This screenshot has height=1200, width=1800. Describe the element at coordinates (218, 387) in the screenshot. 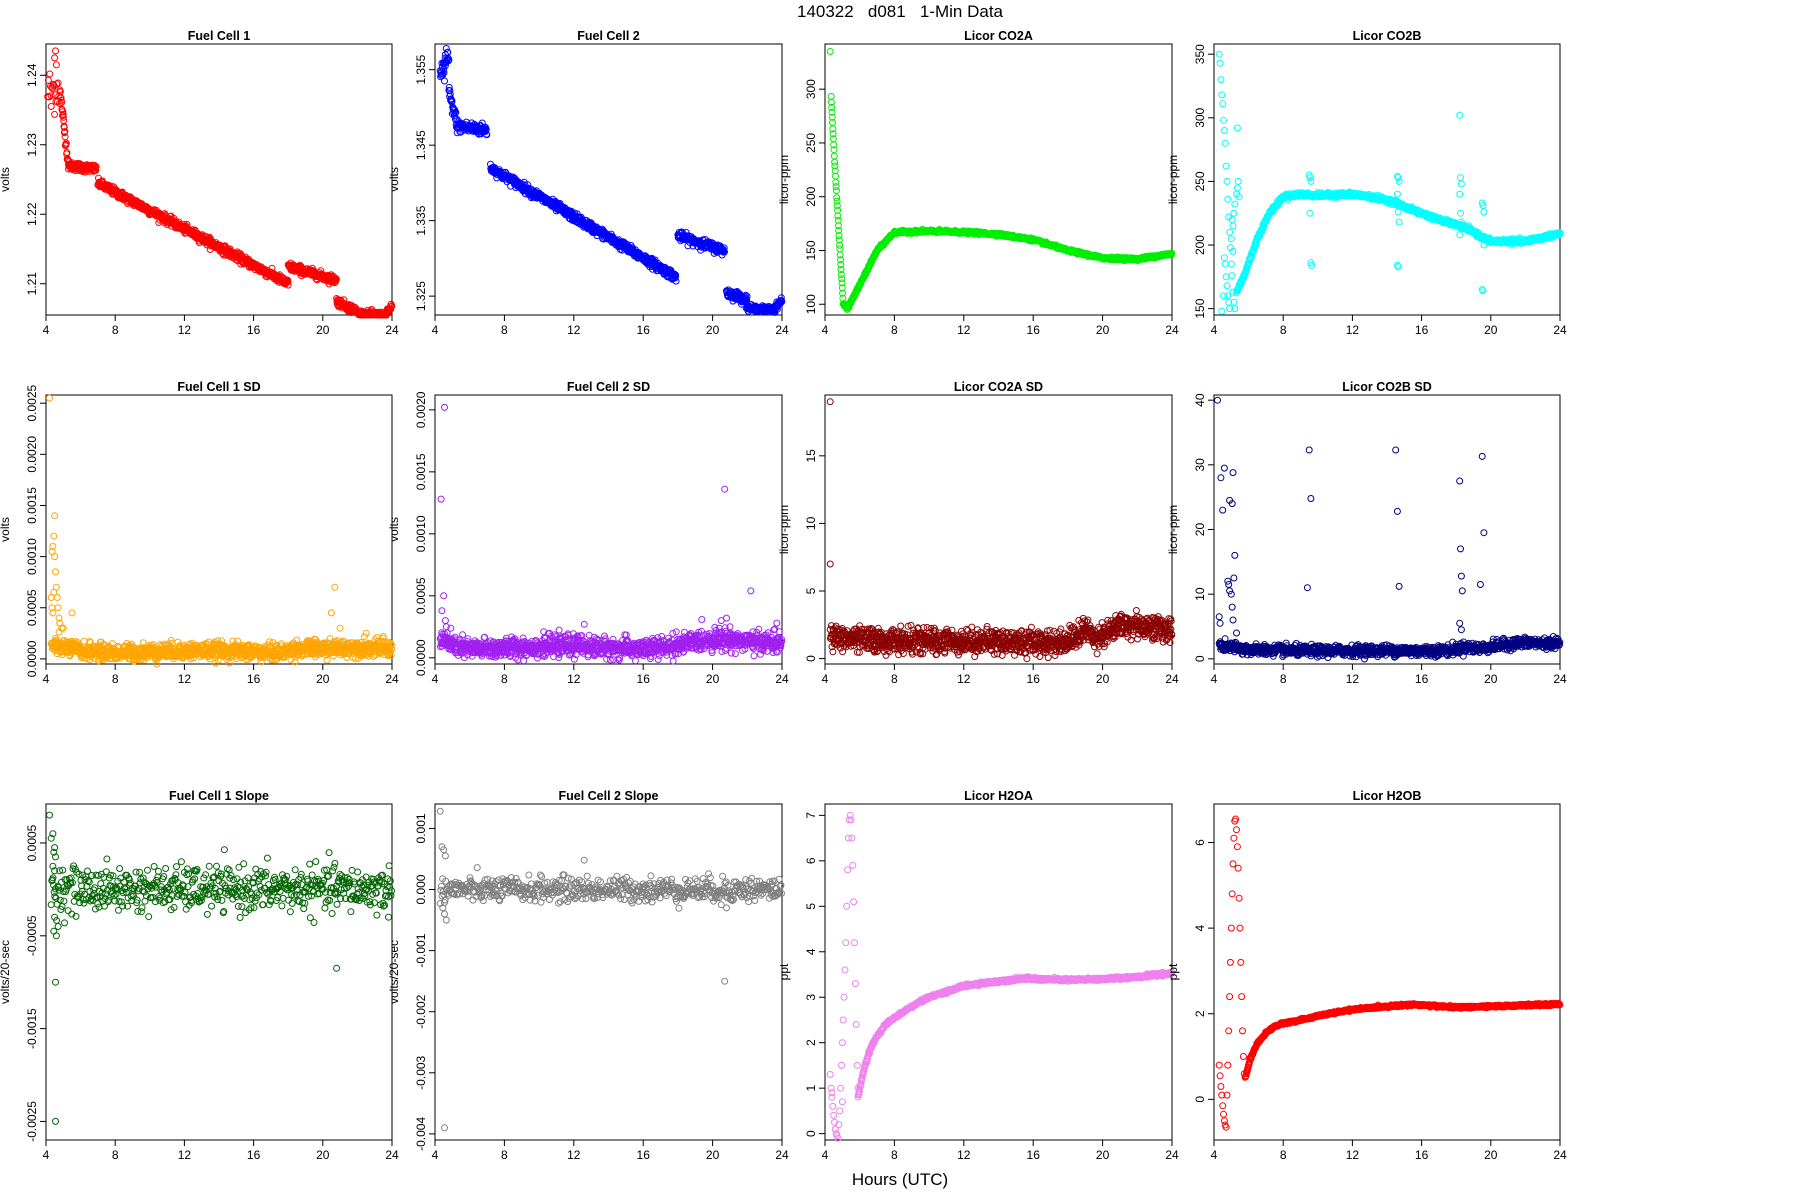

I see `panel-title: Fuel Cell 1 SD` at that location.